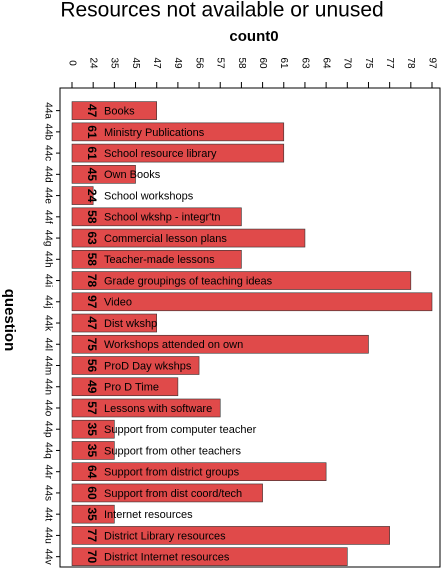 This screenshot has width=445, height=569. What do you see at coordinates (47, 323) in the screenshot?
I see `y-tick-label: 44k` at bounding box center [47, 323].